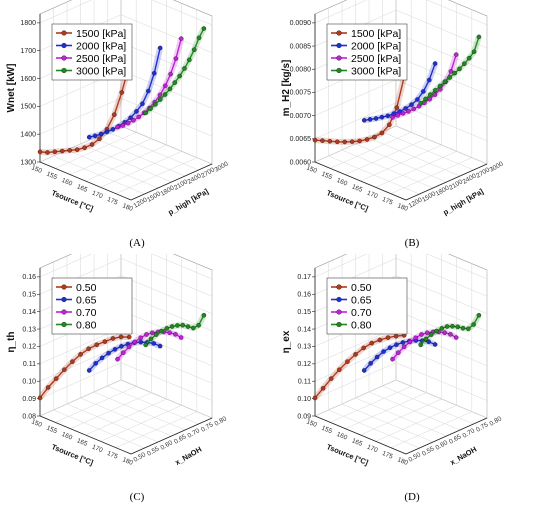 The image size is (550, 509). I want to click on panel-a-x-tick-label: 180, so click(127, 207).